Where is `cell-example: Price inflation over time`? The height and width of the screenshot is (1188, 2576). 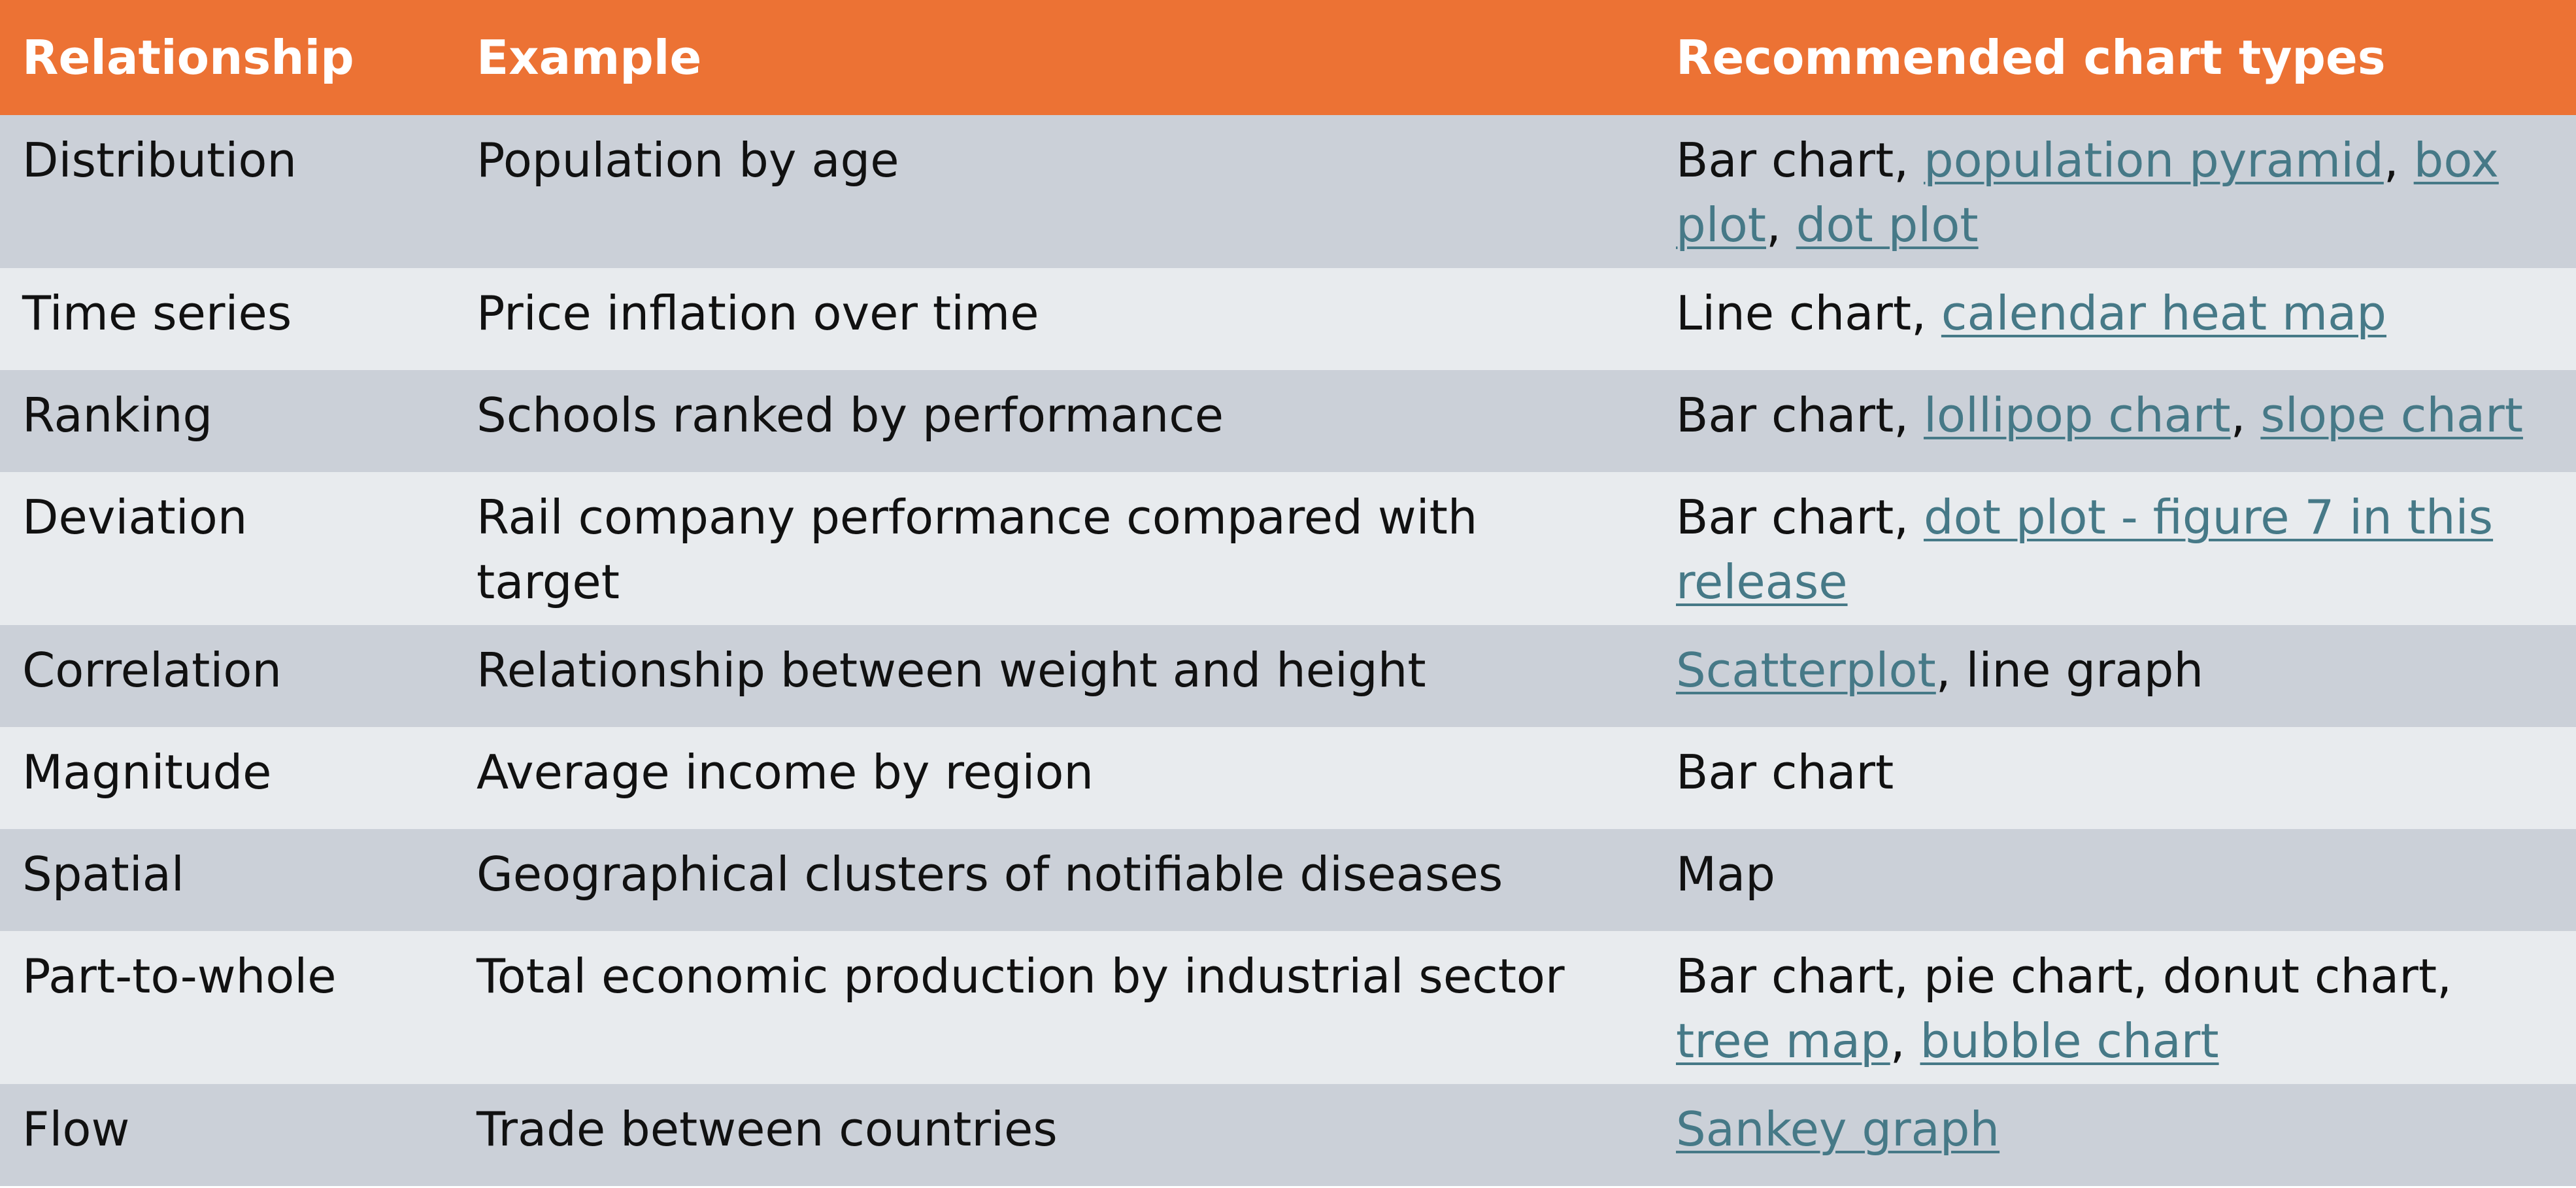
cell-example: Price inflation over time is located at coordinates (1054, 319).